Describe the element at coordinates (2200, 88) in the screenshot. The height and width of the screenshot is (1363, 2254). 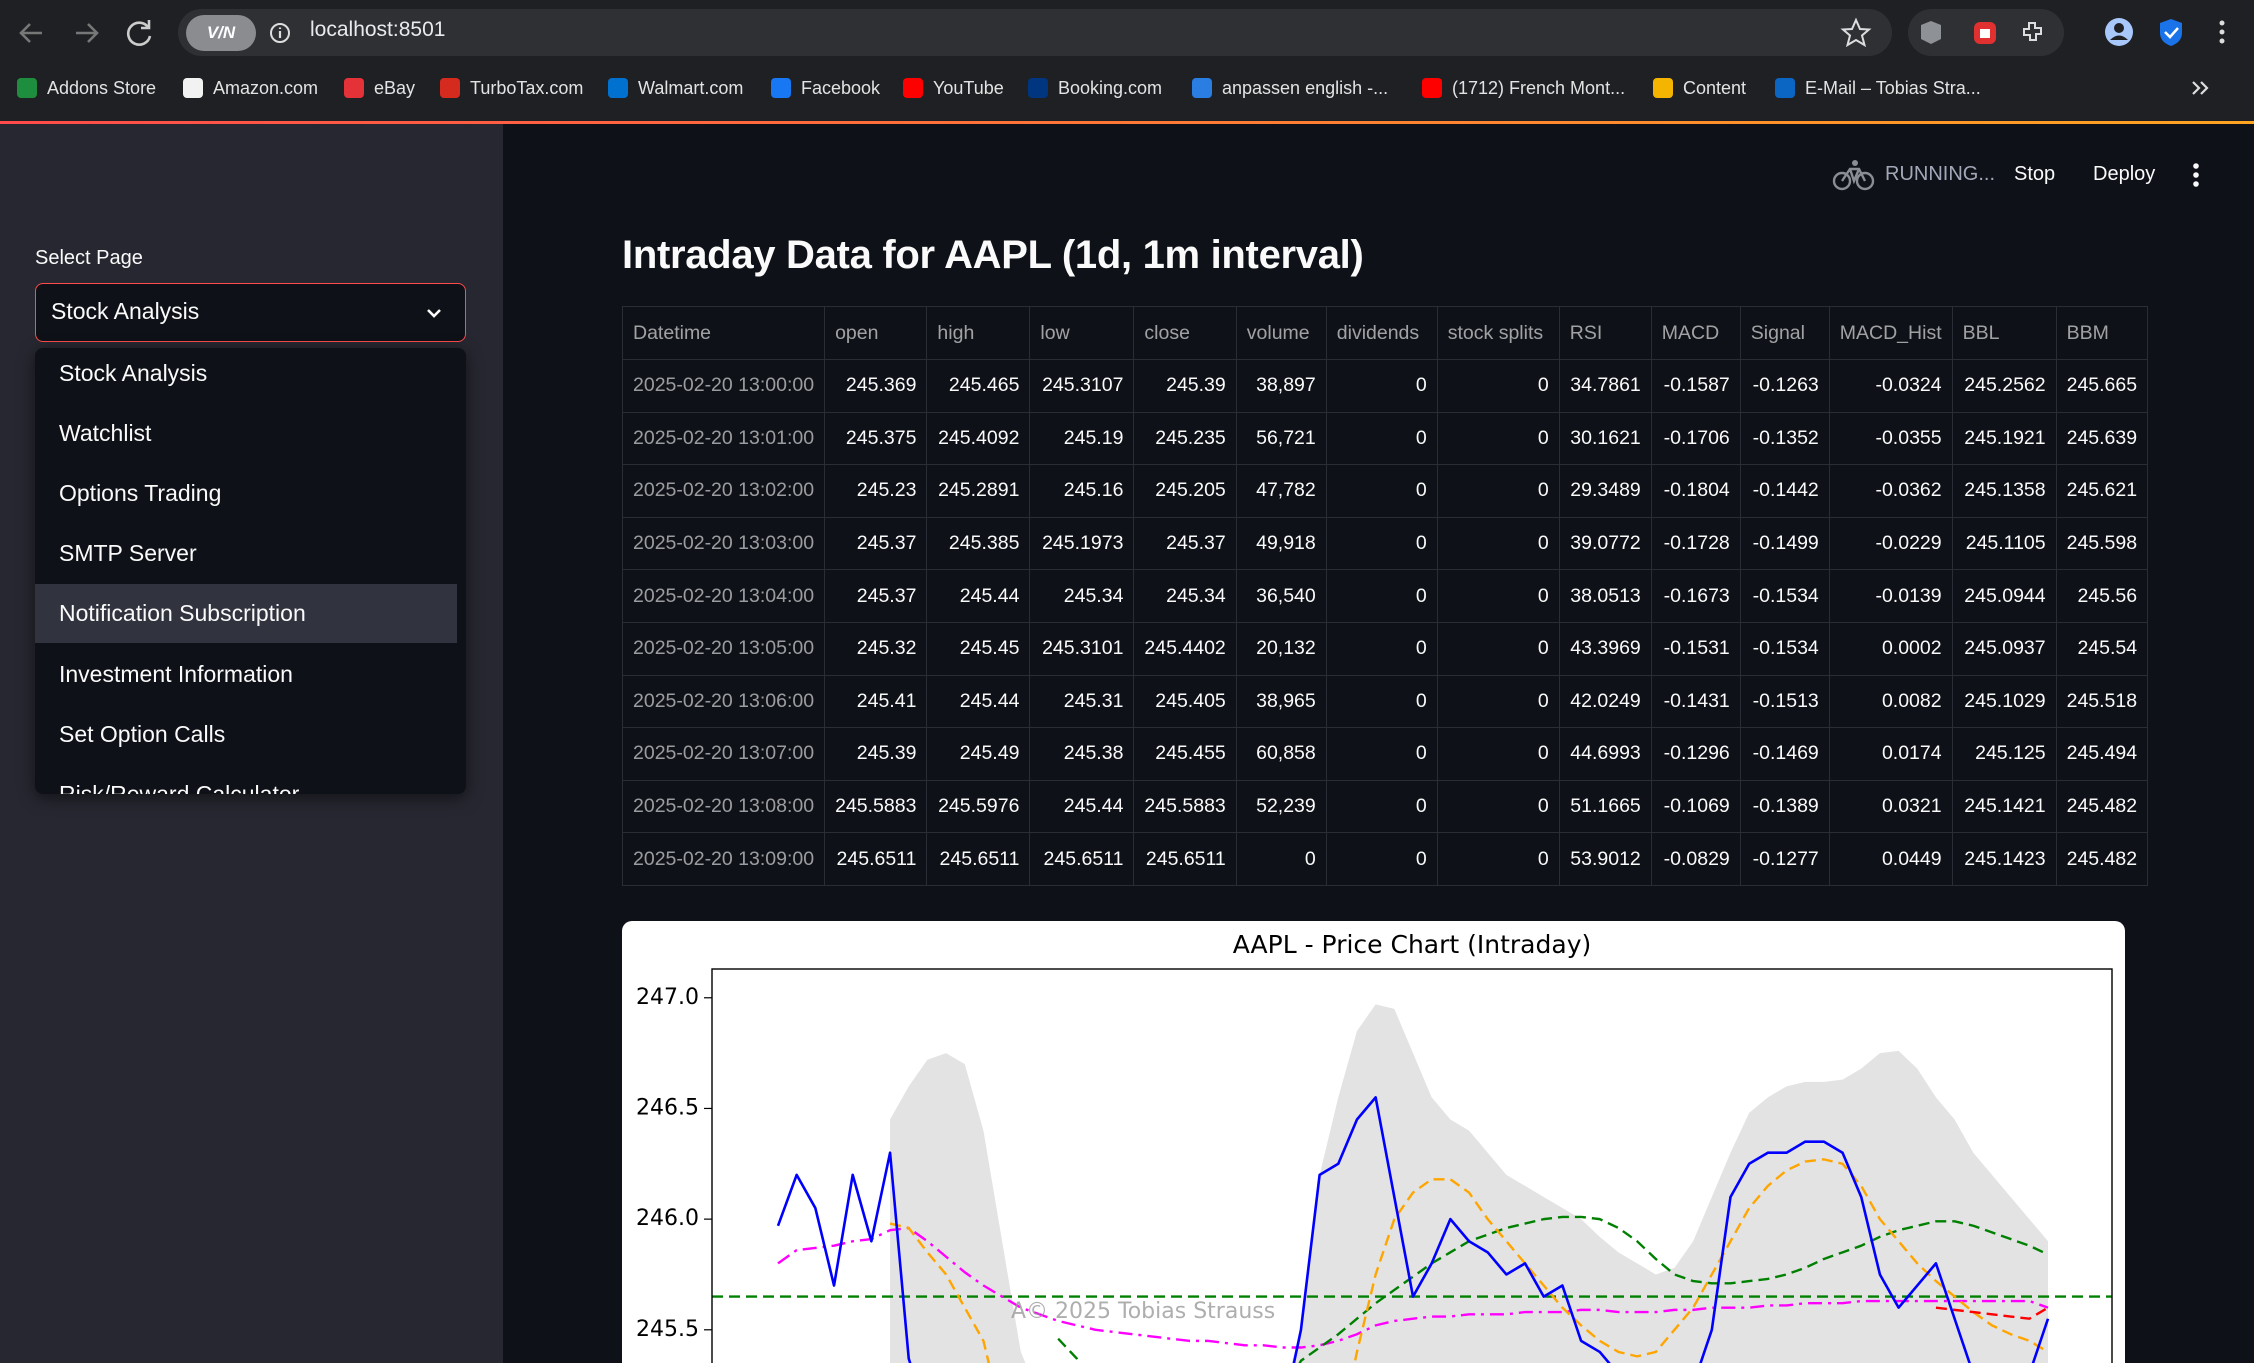
I see `more-bookmarks` at that location.